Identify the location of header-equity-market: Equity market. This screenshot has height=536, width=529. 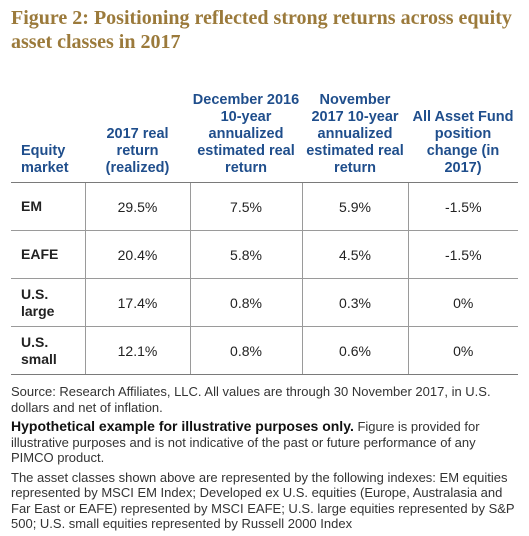
(48, 131).